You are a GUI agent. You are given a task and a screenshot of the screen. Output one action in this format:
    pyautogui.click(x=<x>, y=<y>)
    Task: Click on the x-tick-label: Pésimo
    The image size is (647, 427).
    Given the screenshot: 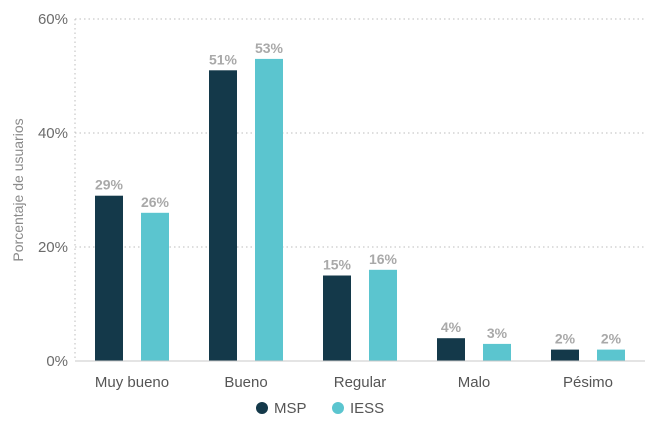 What is the action you would take?
    pyautogui.click(x=588, y=382)
    